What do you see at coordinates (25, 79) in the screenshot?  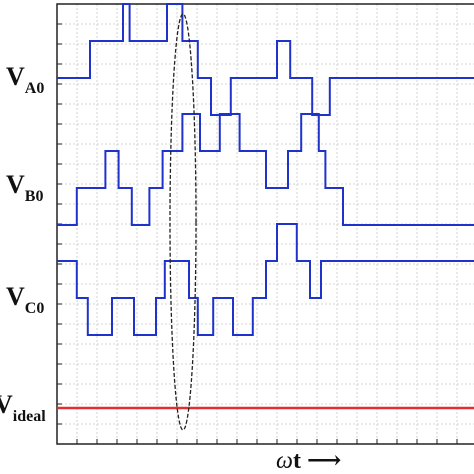 I see `va0-label: VA0` at bounding box center [25, 79].